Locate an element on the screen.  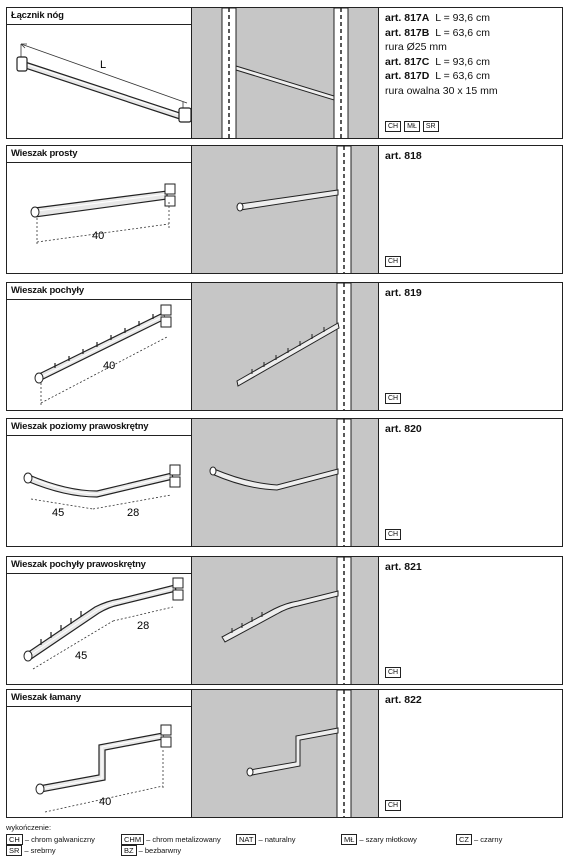
finish-badge: MŁ is located at coordinates (412, 126).